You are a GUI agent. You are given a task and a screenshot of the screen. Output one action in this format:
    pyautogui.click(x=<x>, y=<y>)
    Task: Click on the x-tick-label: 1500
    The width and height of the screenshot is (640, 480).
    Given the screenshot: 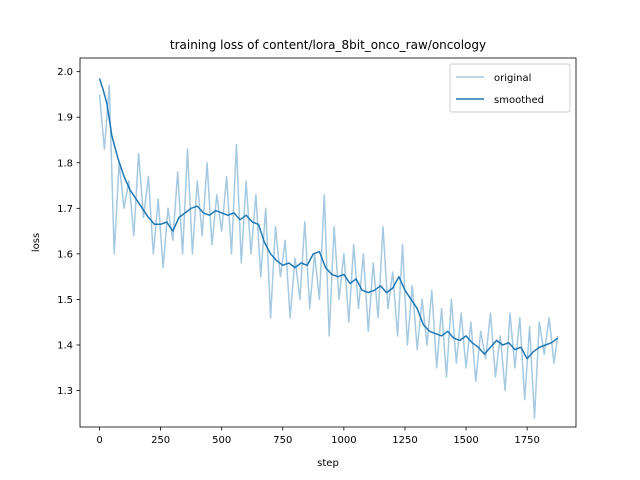 What is the action you would take?
    pyautogui.click(x=465, y=440)
    